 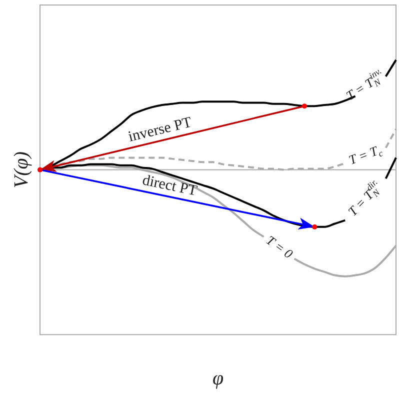 What do you see at coordinates (169, 186) in the screenshot?
I see `annotation: direct PT` at bounding box center [169, 186].